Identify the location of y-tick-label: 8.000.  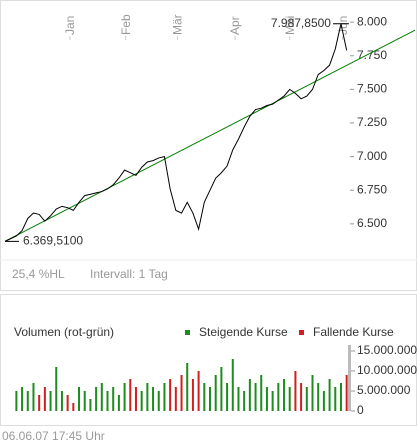
(372, 21).